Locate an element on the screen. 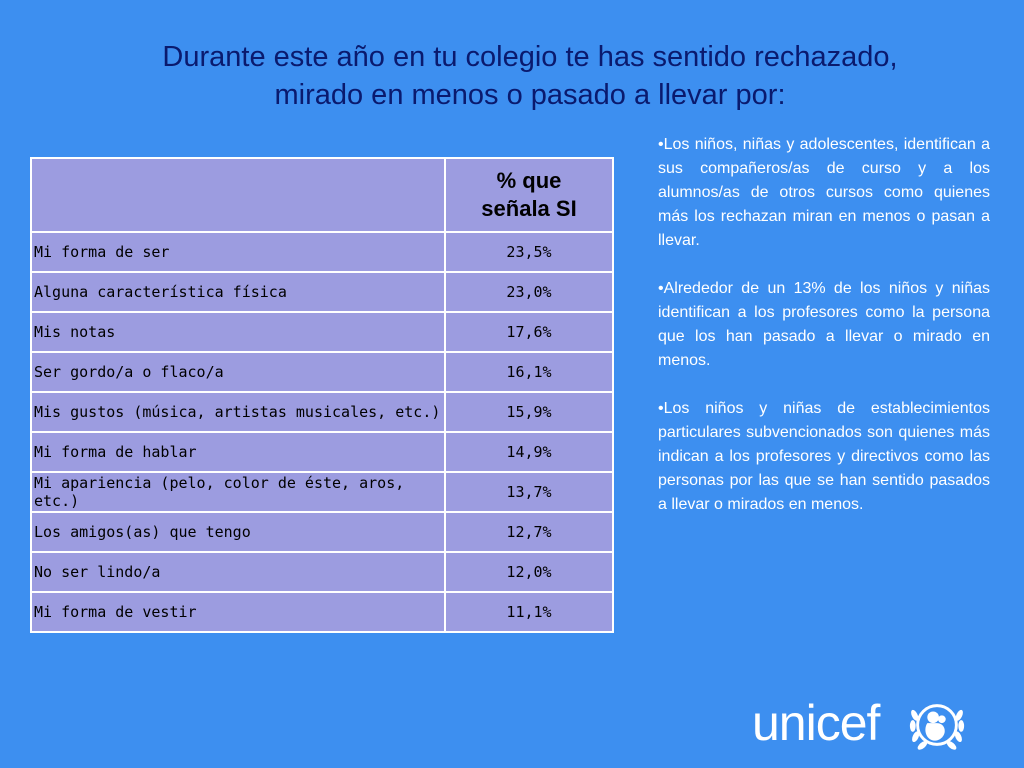  row-value: 13,7% is located at coordinates (529, 492).